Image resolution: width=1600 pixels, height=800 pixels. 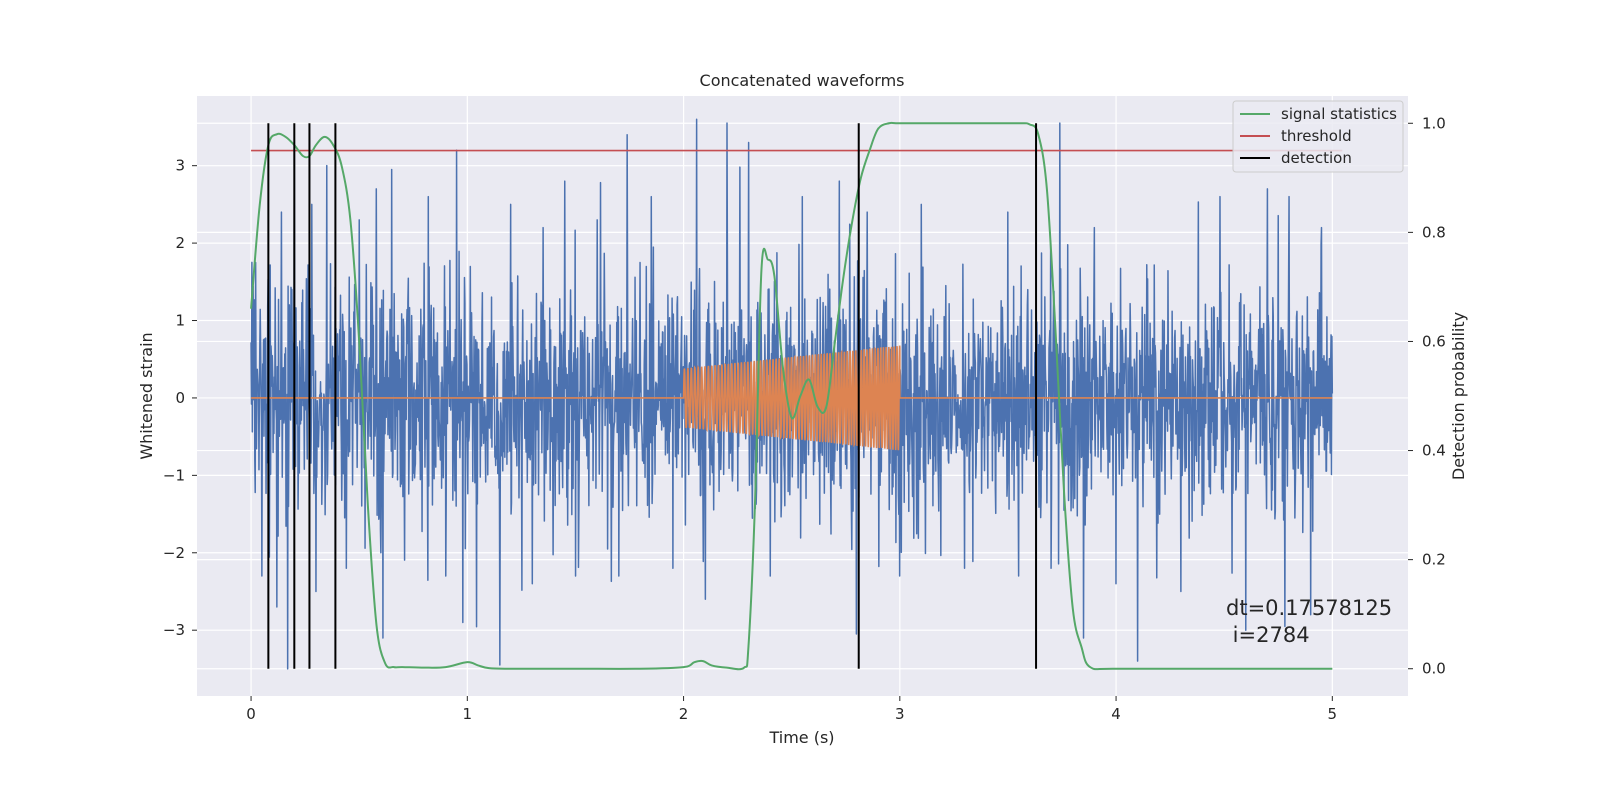 What do you see at coordinates (1434, 669) in the screenshot?
I see `y2-tick-label: 0.0` at bounding box center [1434, 669].